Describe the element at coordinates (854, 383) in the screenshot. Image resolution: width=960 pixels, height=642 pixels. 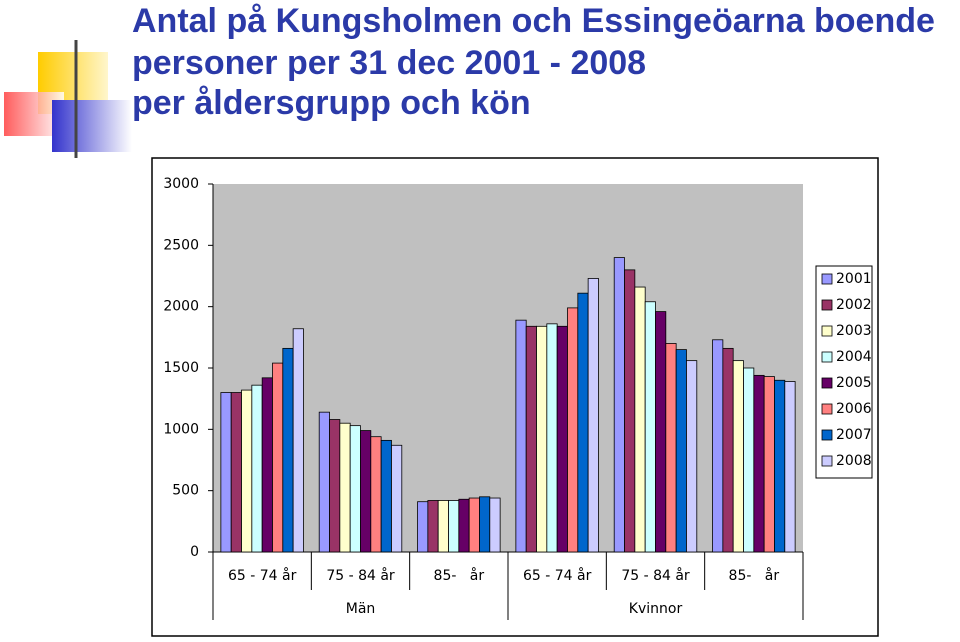
I see `legend-label: 2005` at that location.